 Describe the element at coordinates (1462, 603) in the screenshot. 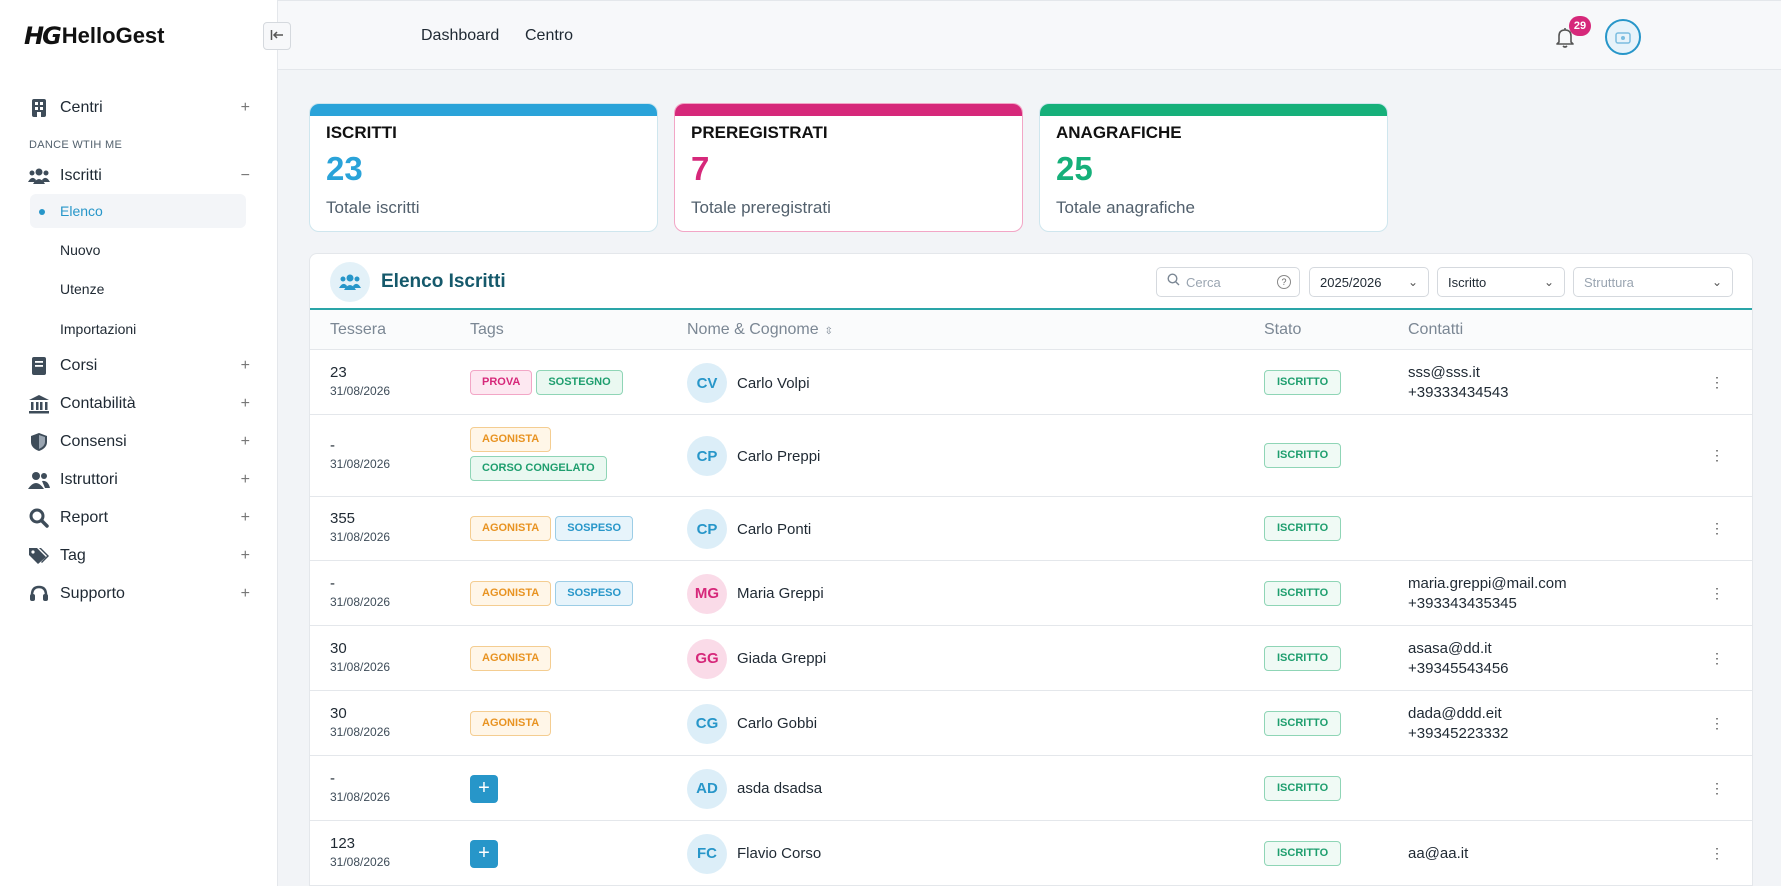

I see `contact-phone: +393343435345` at that location.